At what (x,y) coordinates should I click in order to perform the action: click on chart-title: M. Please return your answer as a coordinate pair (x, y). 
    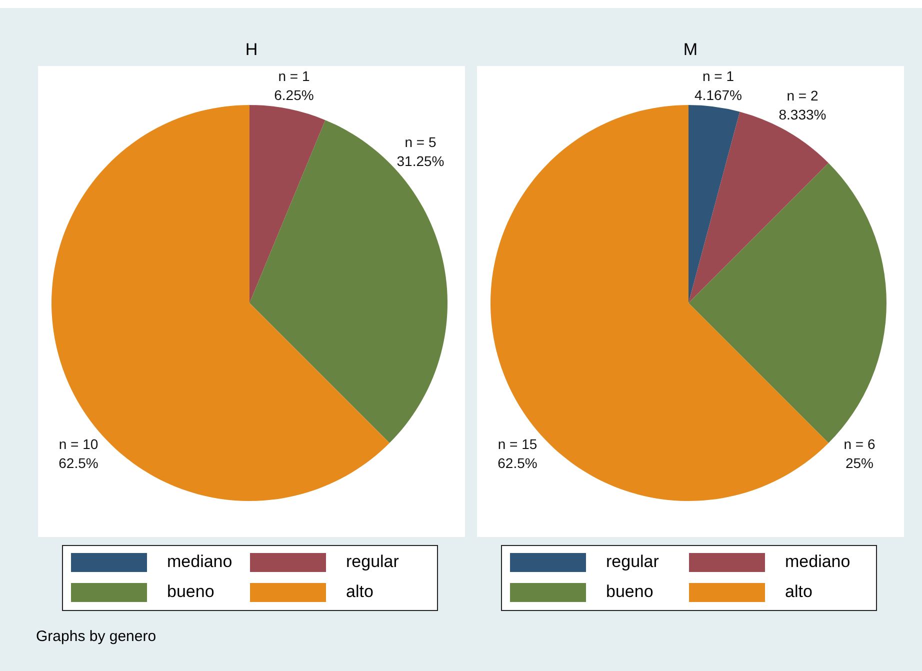
    Looking at the image, I should click on (690, 50).